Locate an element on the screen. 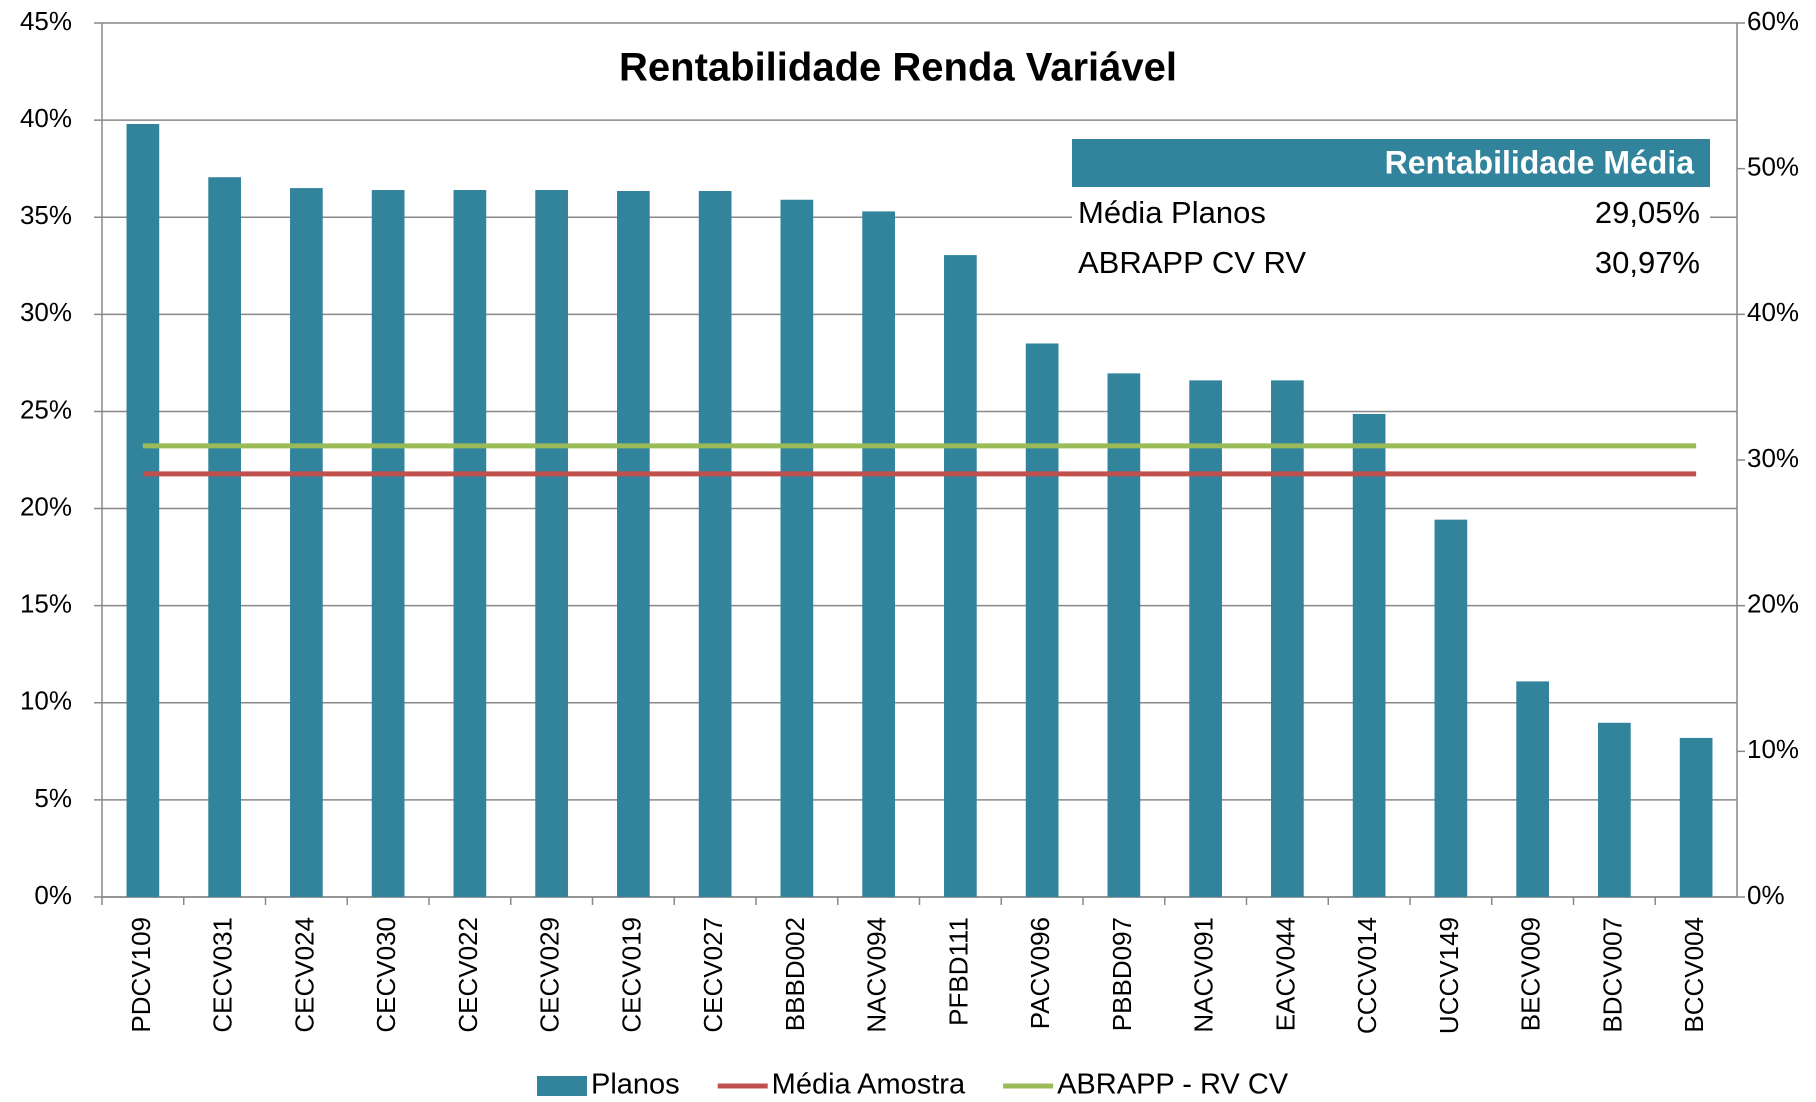  table-cell: 29,05% is located at coordinates (1647, 212).